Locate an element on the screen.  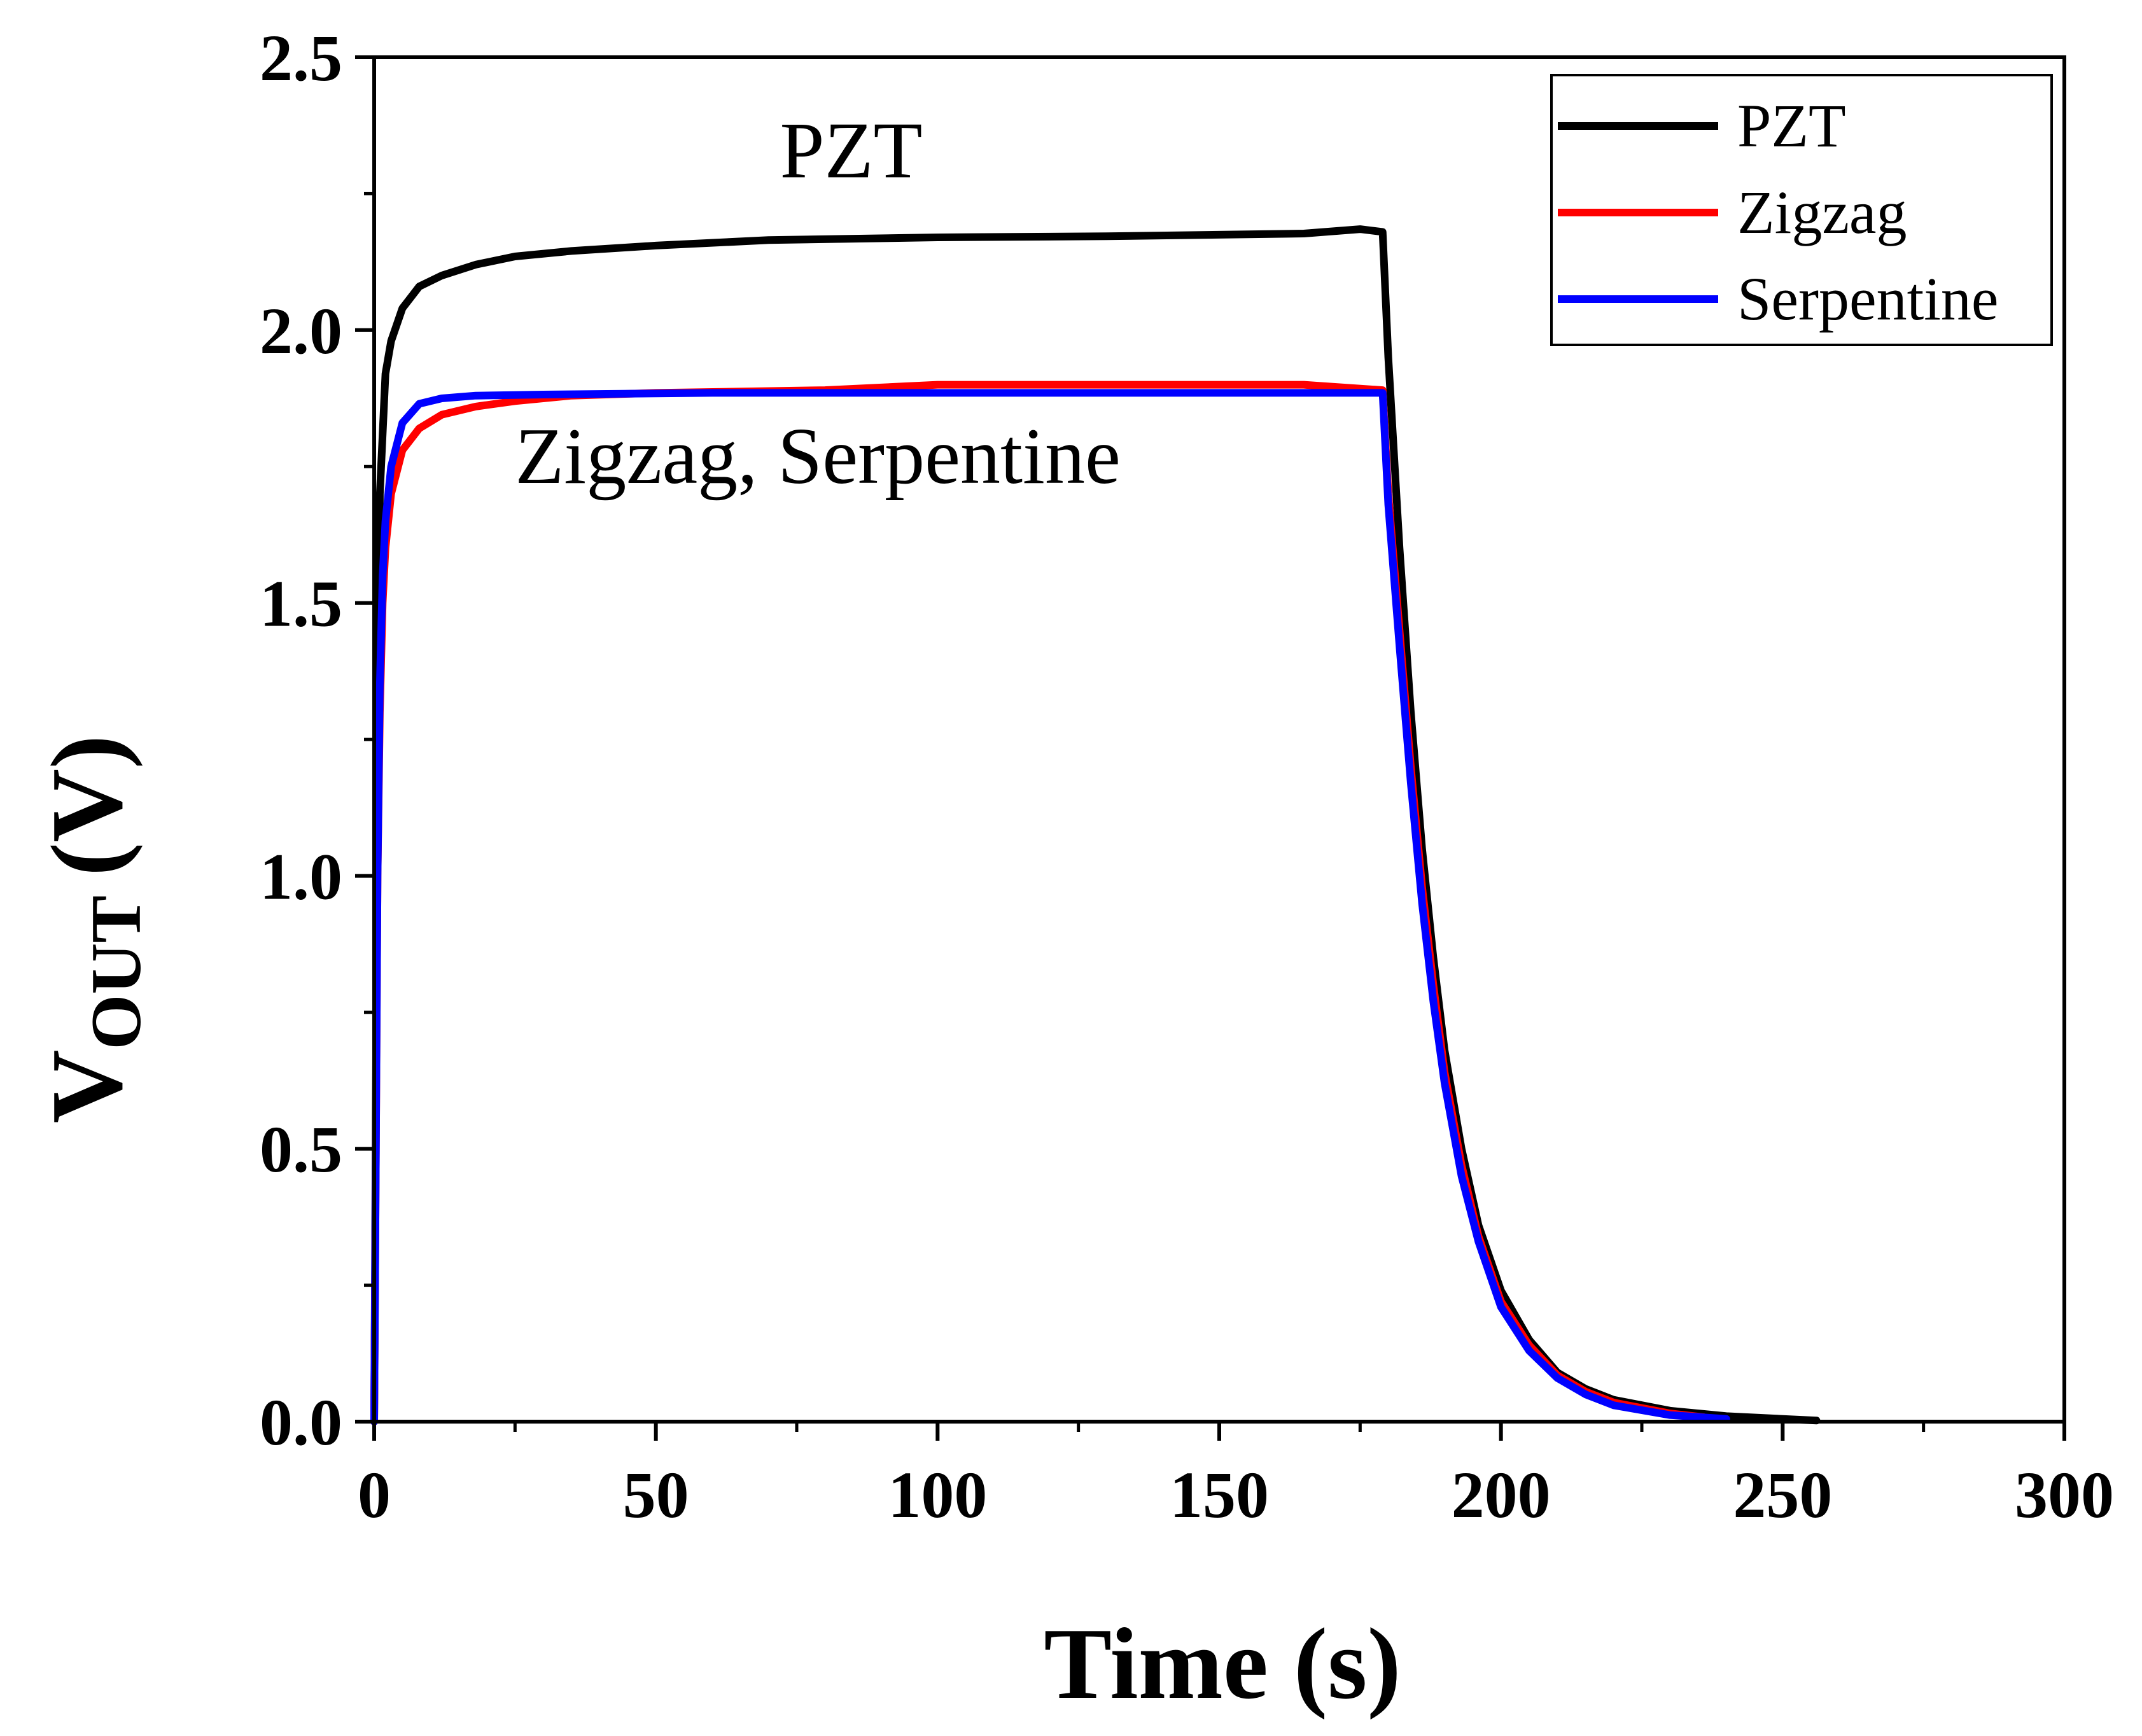
y-tick-label: 2.0 is located at coordinates (301, 331).